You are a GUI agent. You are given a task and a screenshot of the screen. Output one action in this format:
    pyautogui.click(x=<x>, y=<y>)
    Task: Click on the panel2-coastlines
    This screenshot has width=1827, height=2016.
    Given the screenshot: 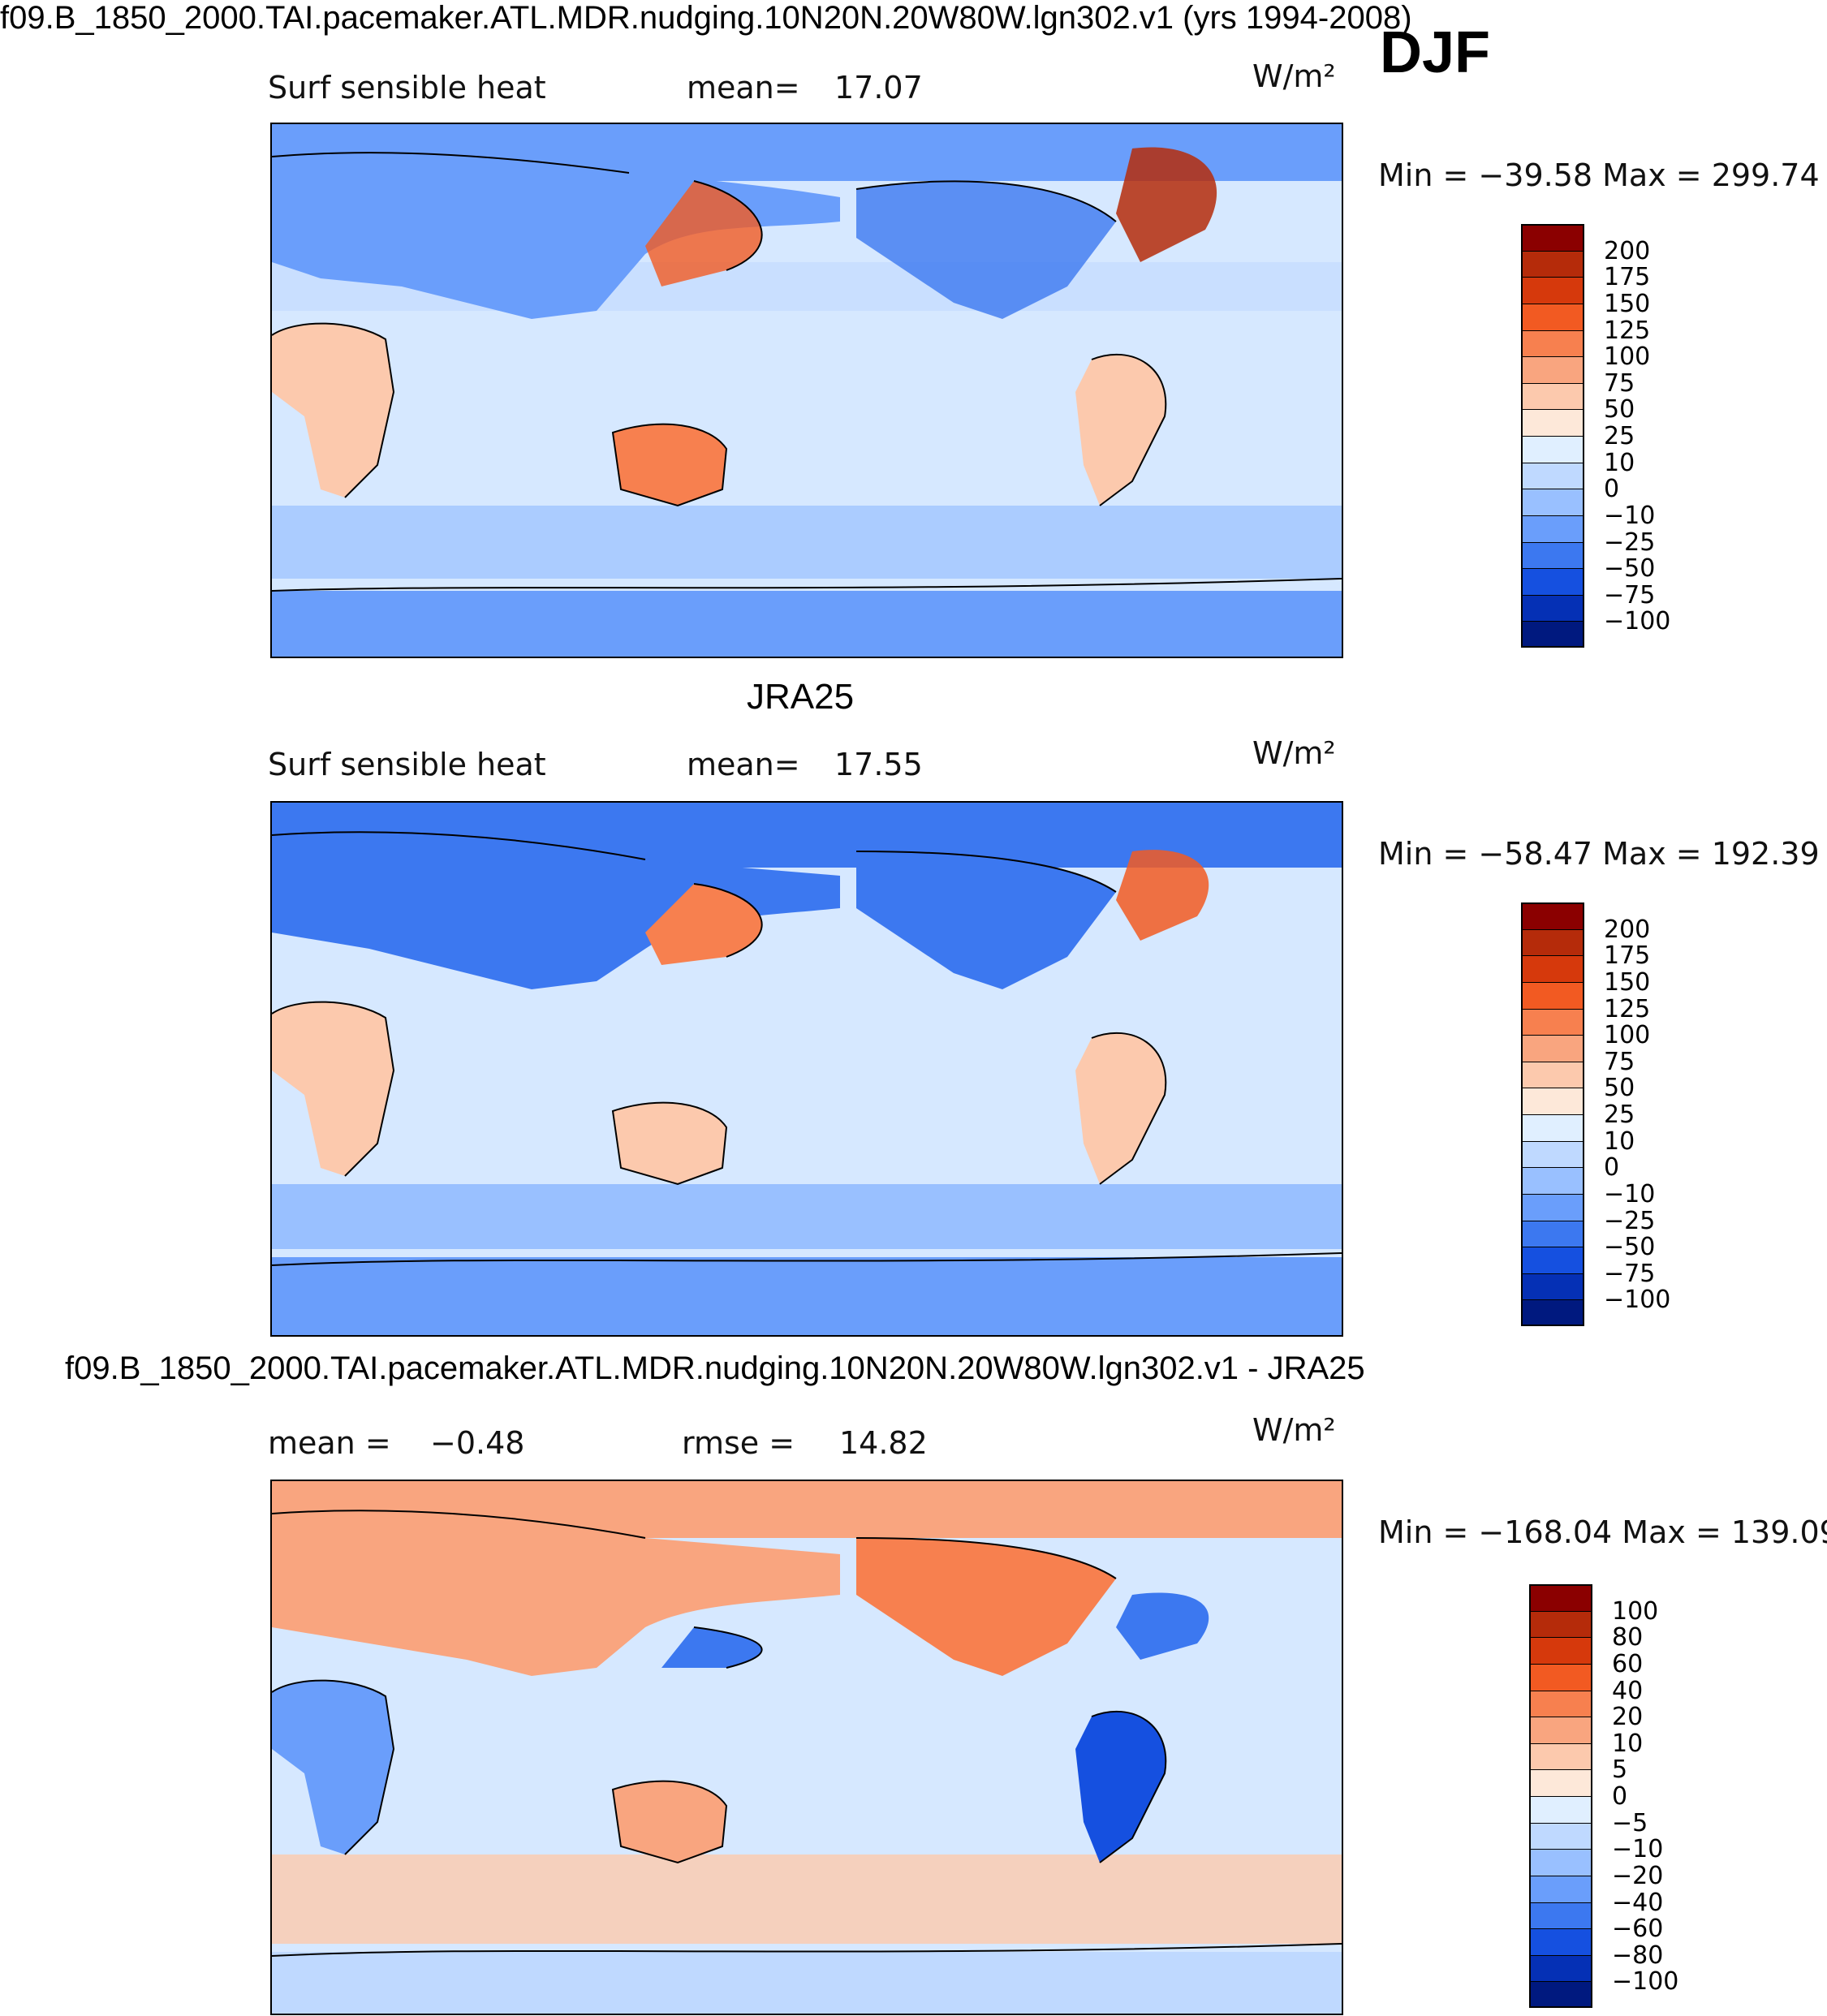 What is the action you would take?
    pyautogui.click(x=807, y=1049)
    